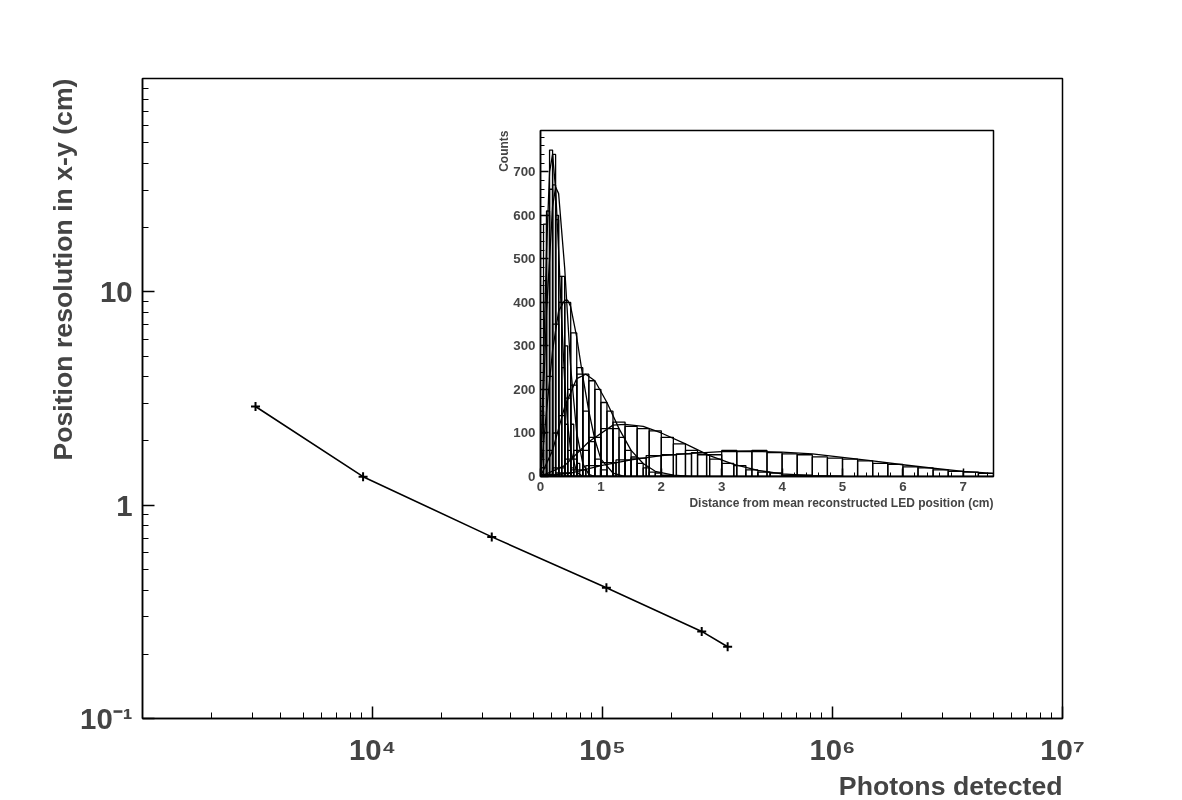 The image size is (1182, 800). I want to click on y-tick-label: 10, so click(116, 292).